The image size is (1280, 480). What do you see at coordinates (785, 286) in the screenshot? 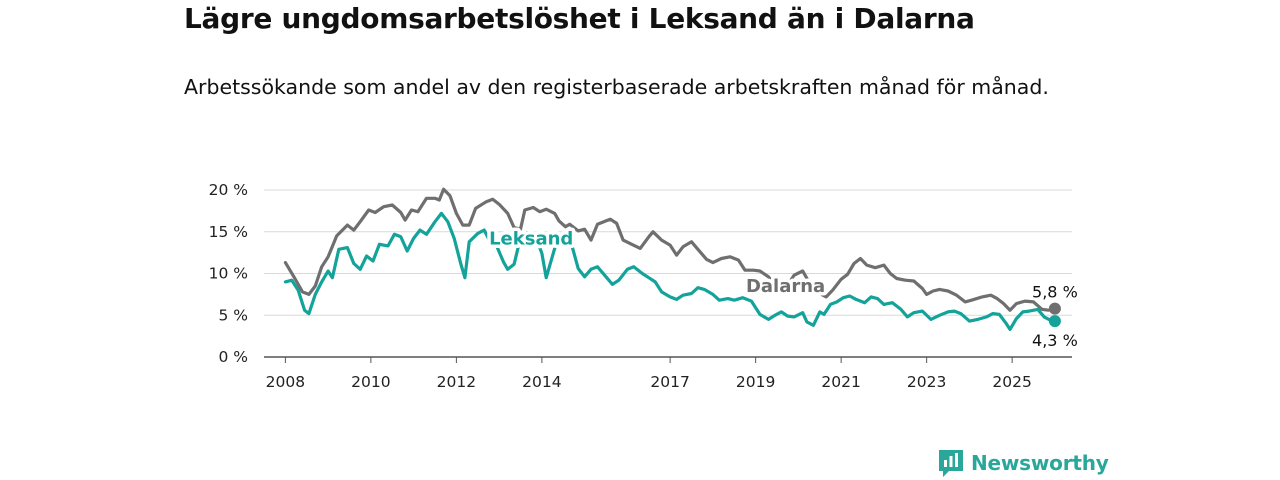
I see `series-label-dalarna: Dalarna` at bounding box center [785, 286].